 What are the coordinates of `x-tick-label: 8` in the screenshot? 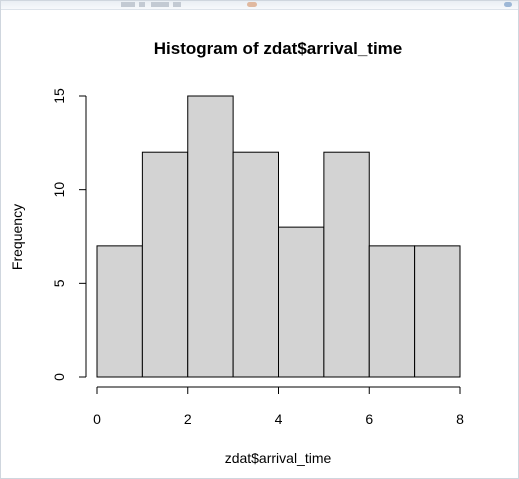 It's located at (460, 419).